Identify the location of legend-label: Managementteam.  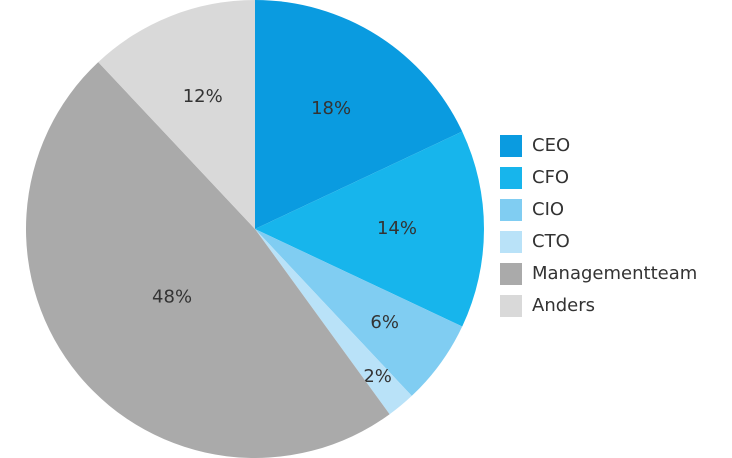
(614, 273).